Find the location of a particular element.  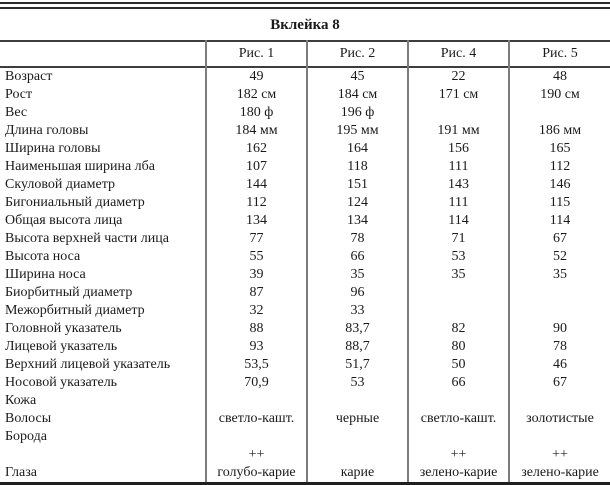

table-cell: 51,7 is located at coordinates (357, 365).